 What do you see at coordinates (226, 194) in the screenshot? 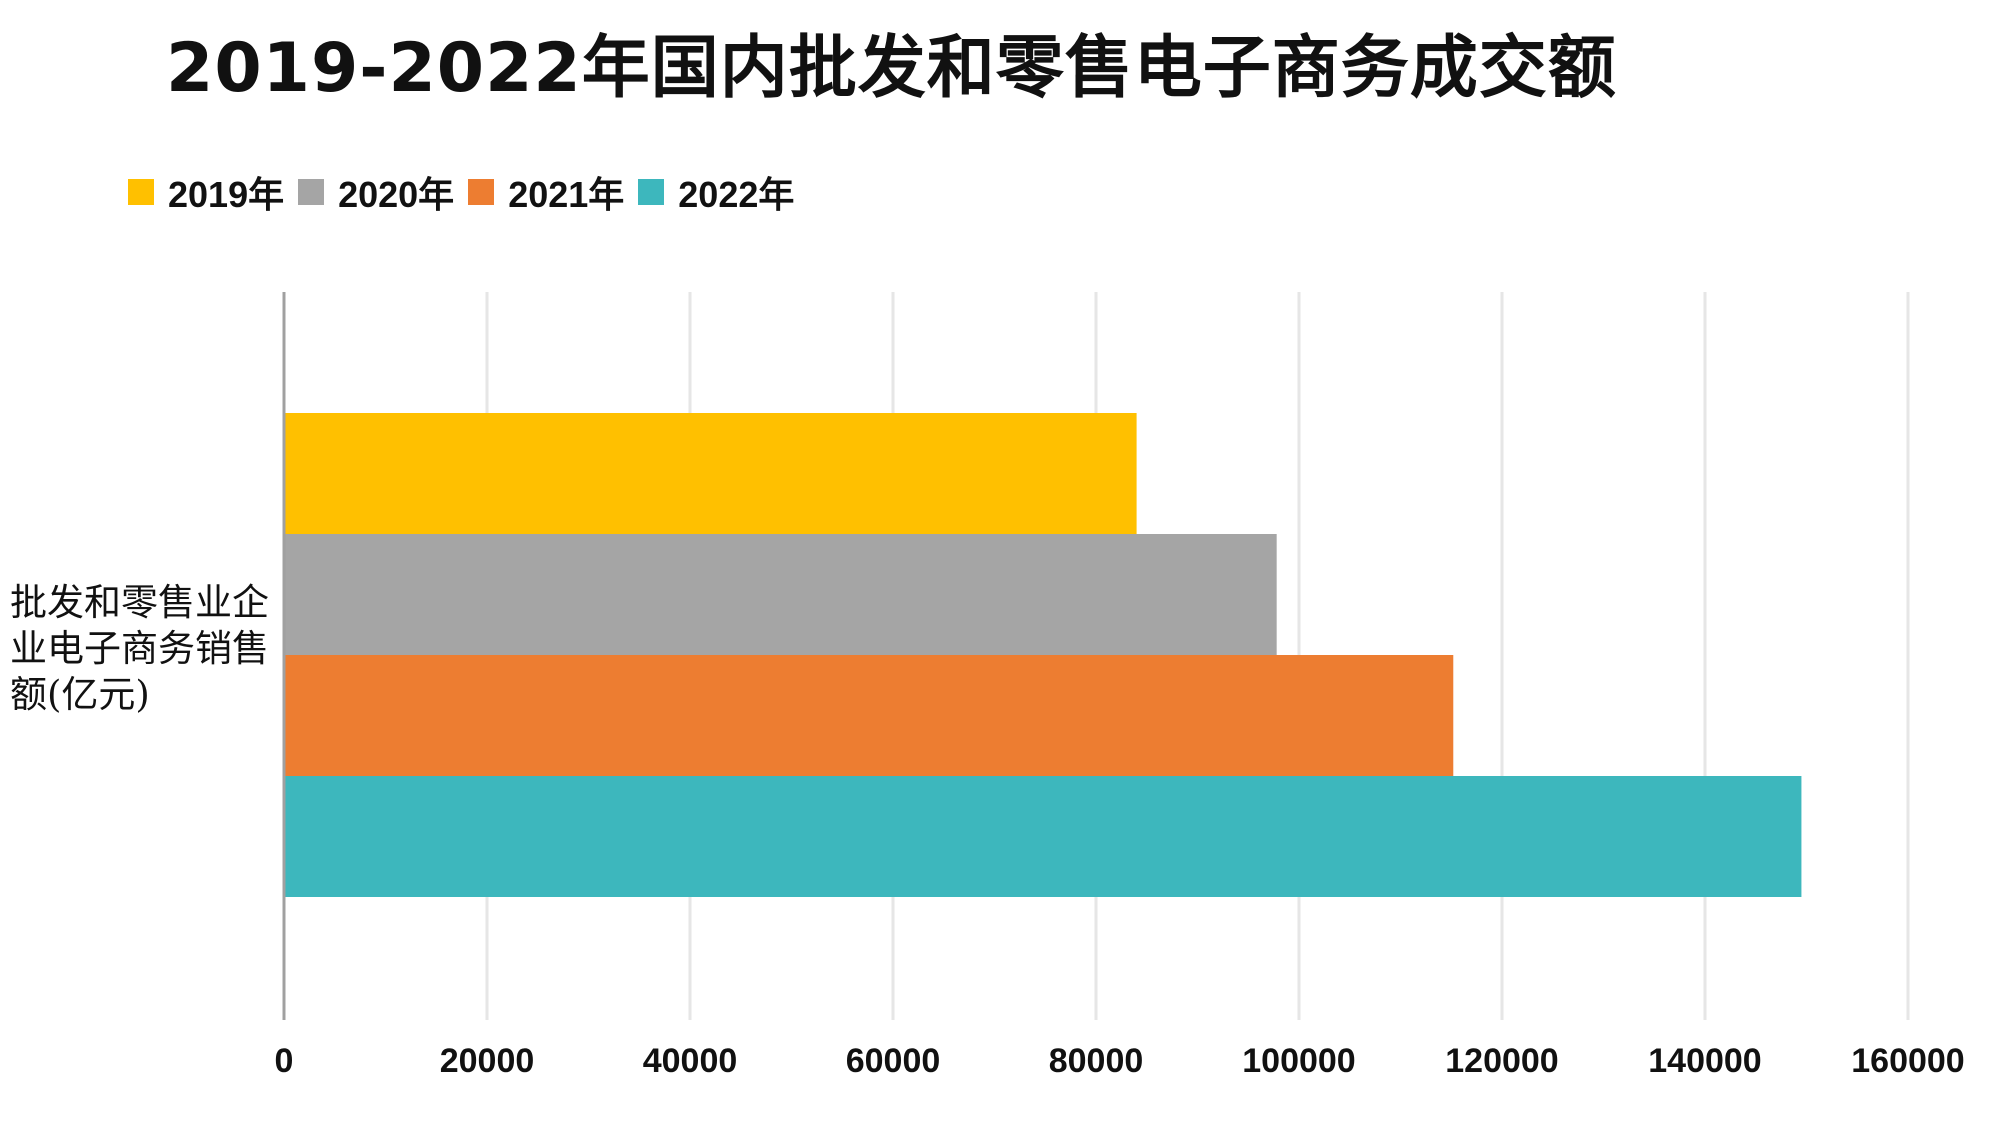
I see `legend-label-2019: 2019年` at bounding box center [226, 194].